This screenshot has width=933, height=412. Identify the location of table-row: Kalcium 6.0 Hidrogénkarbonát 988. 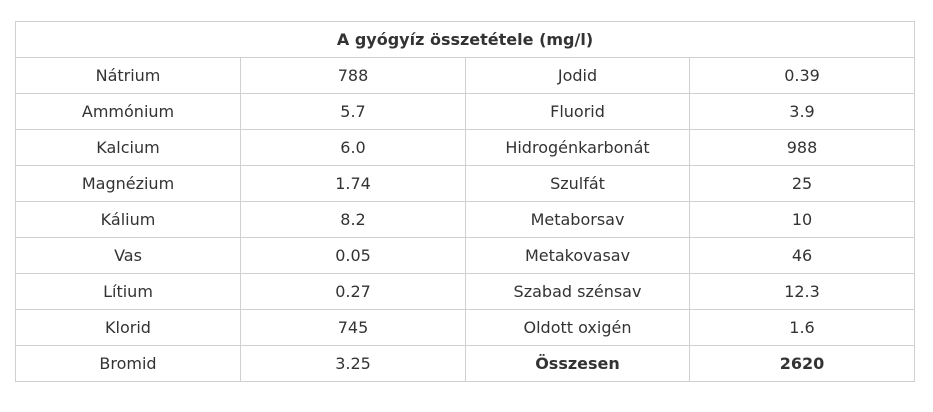
(465, 147).